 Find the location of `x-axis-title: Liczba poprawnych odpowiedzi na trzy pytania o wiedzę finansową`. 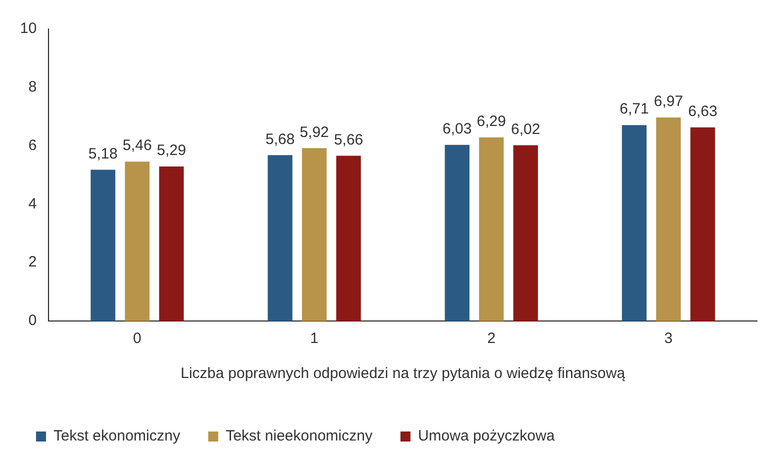

x-axis-title: Liczba poprawnych odpowiedzi na trzy pytania o wiedzę finansową is located at coordinates (403, 373).